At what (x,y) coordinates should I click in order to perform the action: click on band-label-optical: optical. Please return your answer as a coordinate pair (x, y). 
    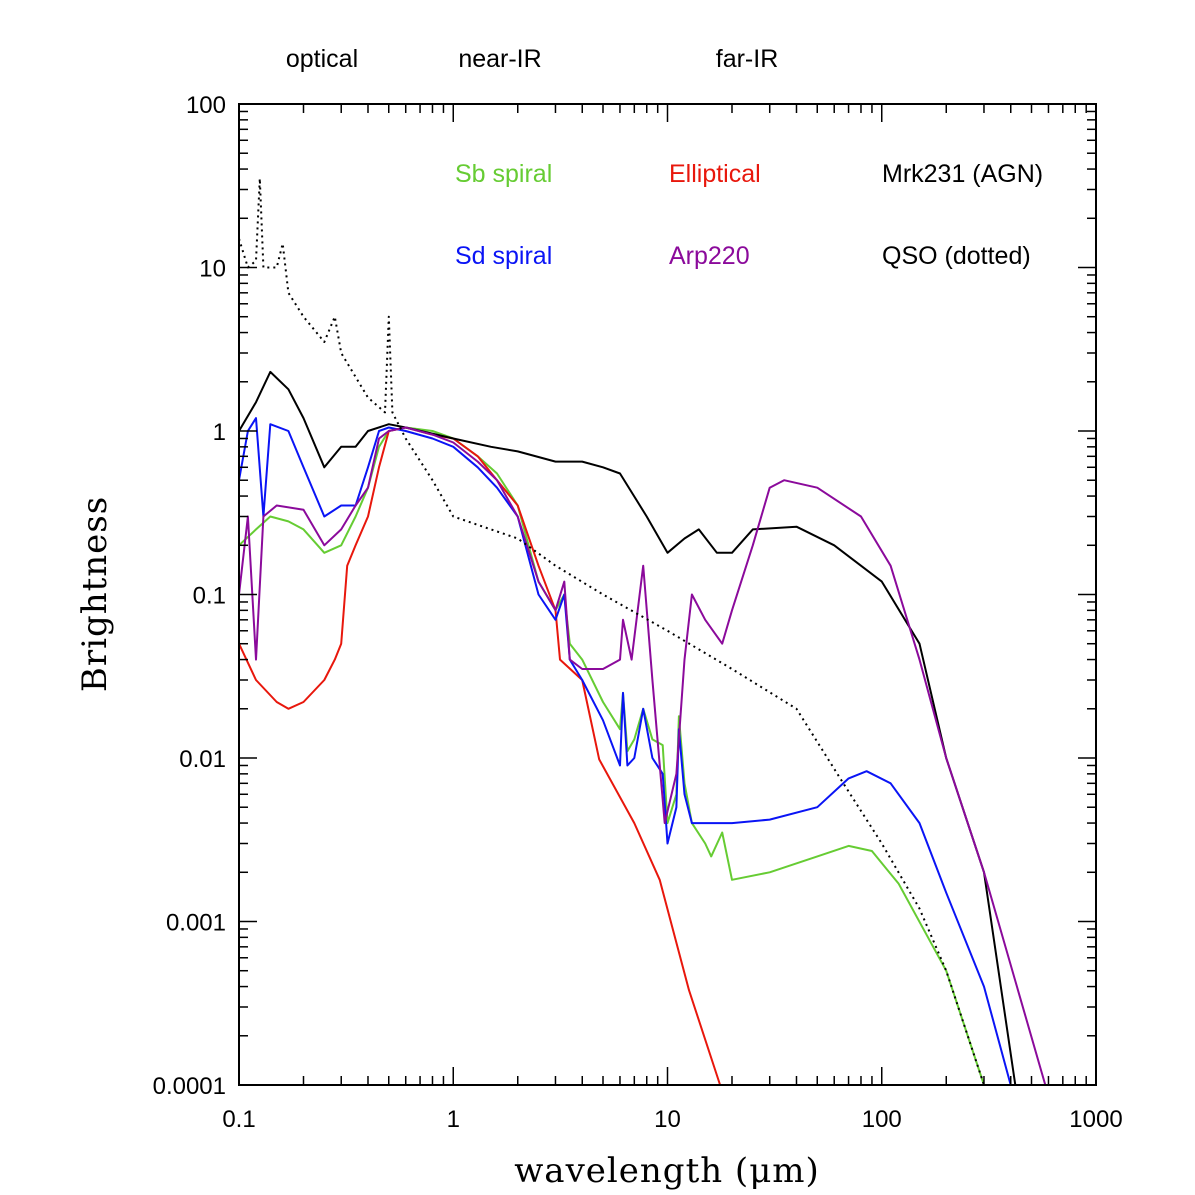
    Looking at the image, I should click on (322, 59).